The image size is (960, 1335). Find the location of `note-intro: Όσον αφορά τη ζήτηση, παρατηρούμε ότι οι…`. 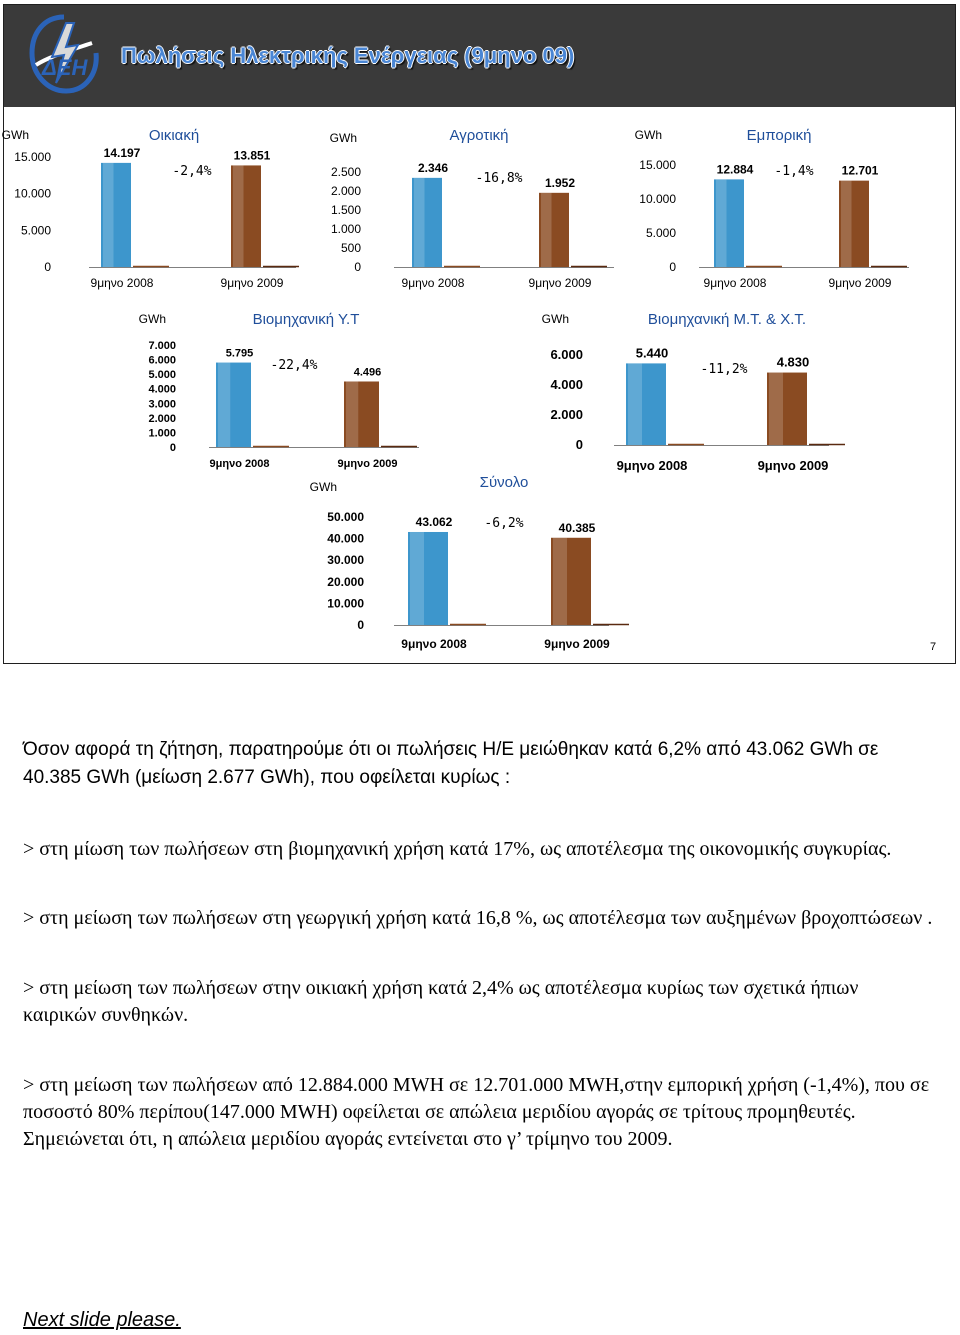

note-intro: Όσον αφορά τη ζήτηση, παρατηρούμε ότι οι… is located at coordinates (451, 763).